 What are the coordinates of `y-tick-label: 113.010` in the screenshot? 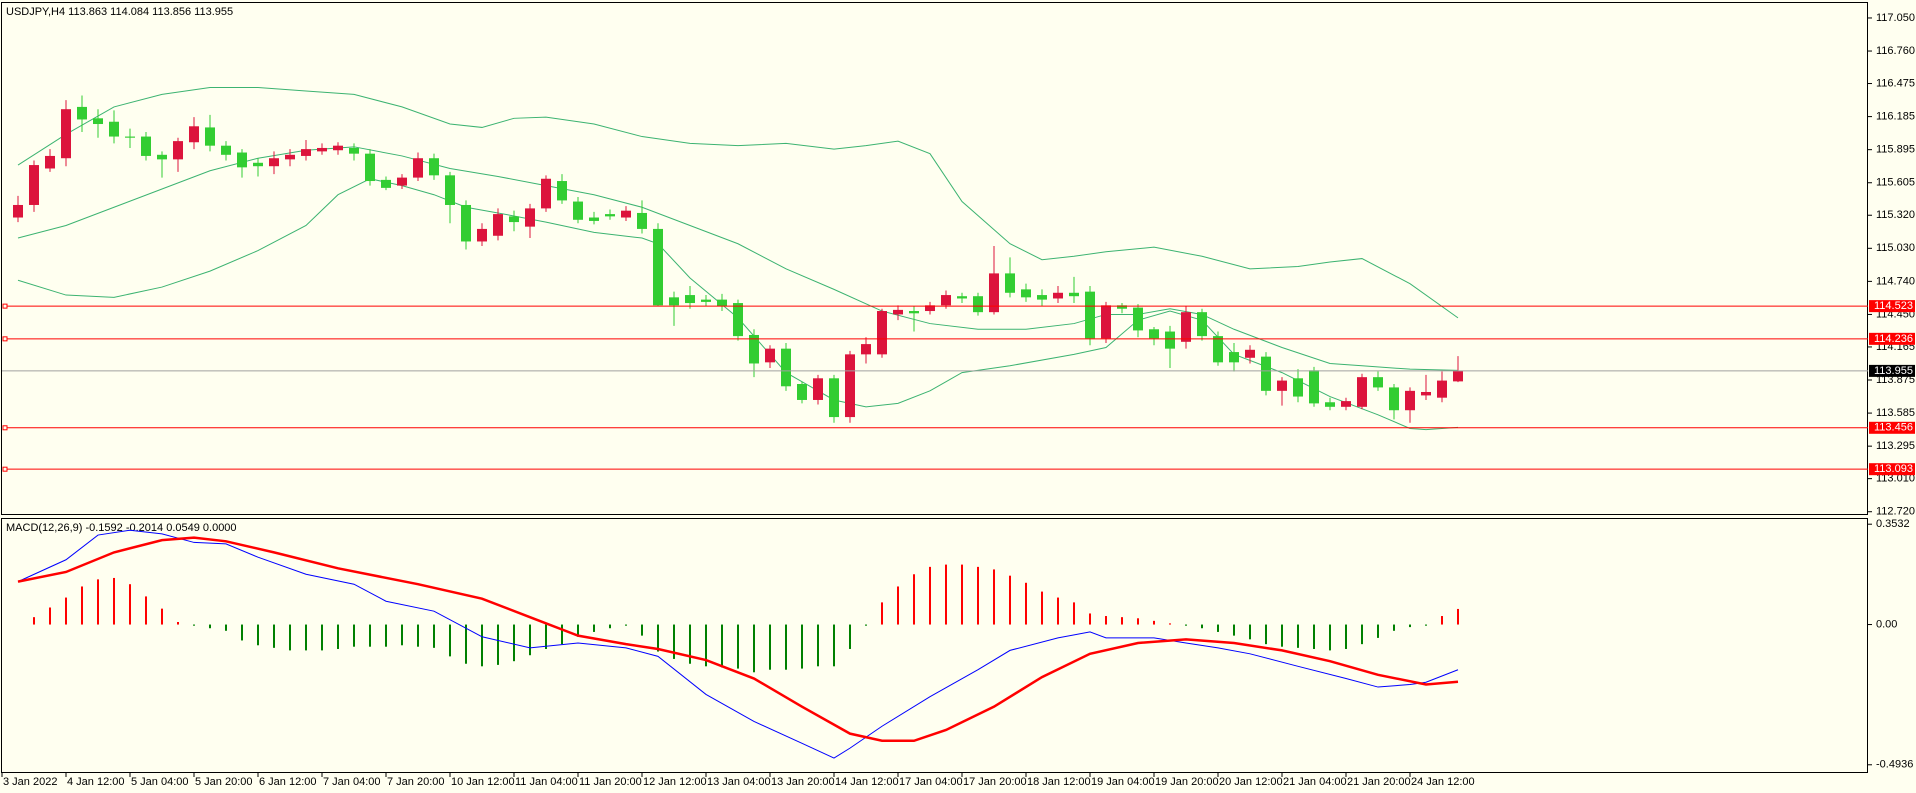 It's located at (1895, 479).